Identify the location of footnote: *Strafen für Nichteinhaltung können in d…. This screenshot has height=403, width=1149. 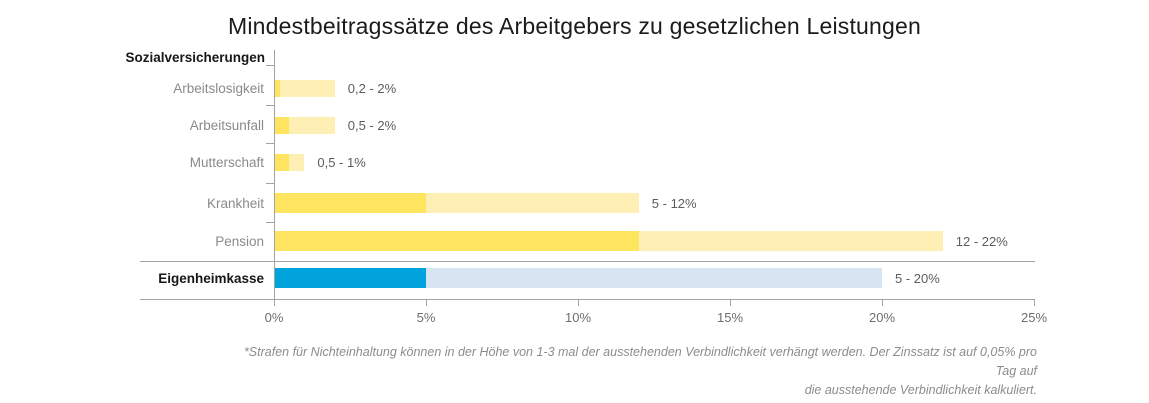
(632, 371).